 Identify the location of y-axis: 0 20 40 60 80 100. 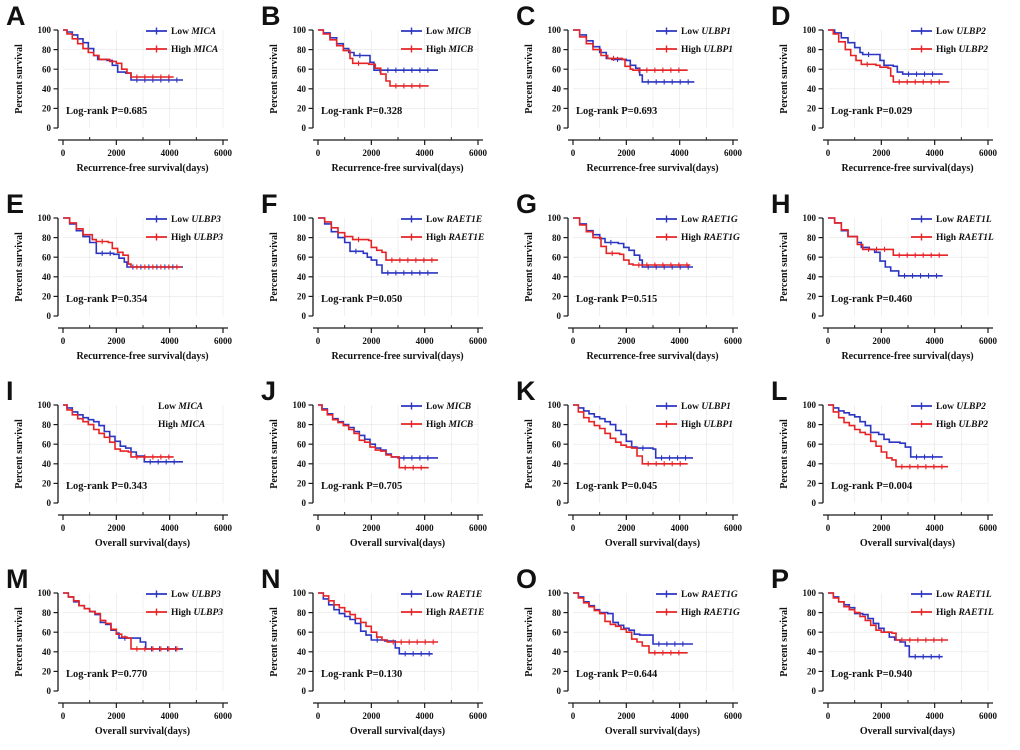
(303, 267).